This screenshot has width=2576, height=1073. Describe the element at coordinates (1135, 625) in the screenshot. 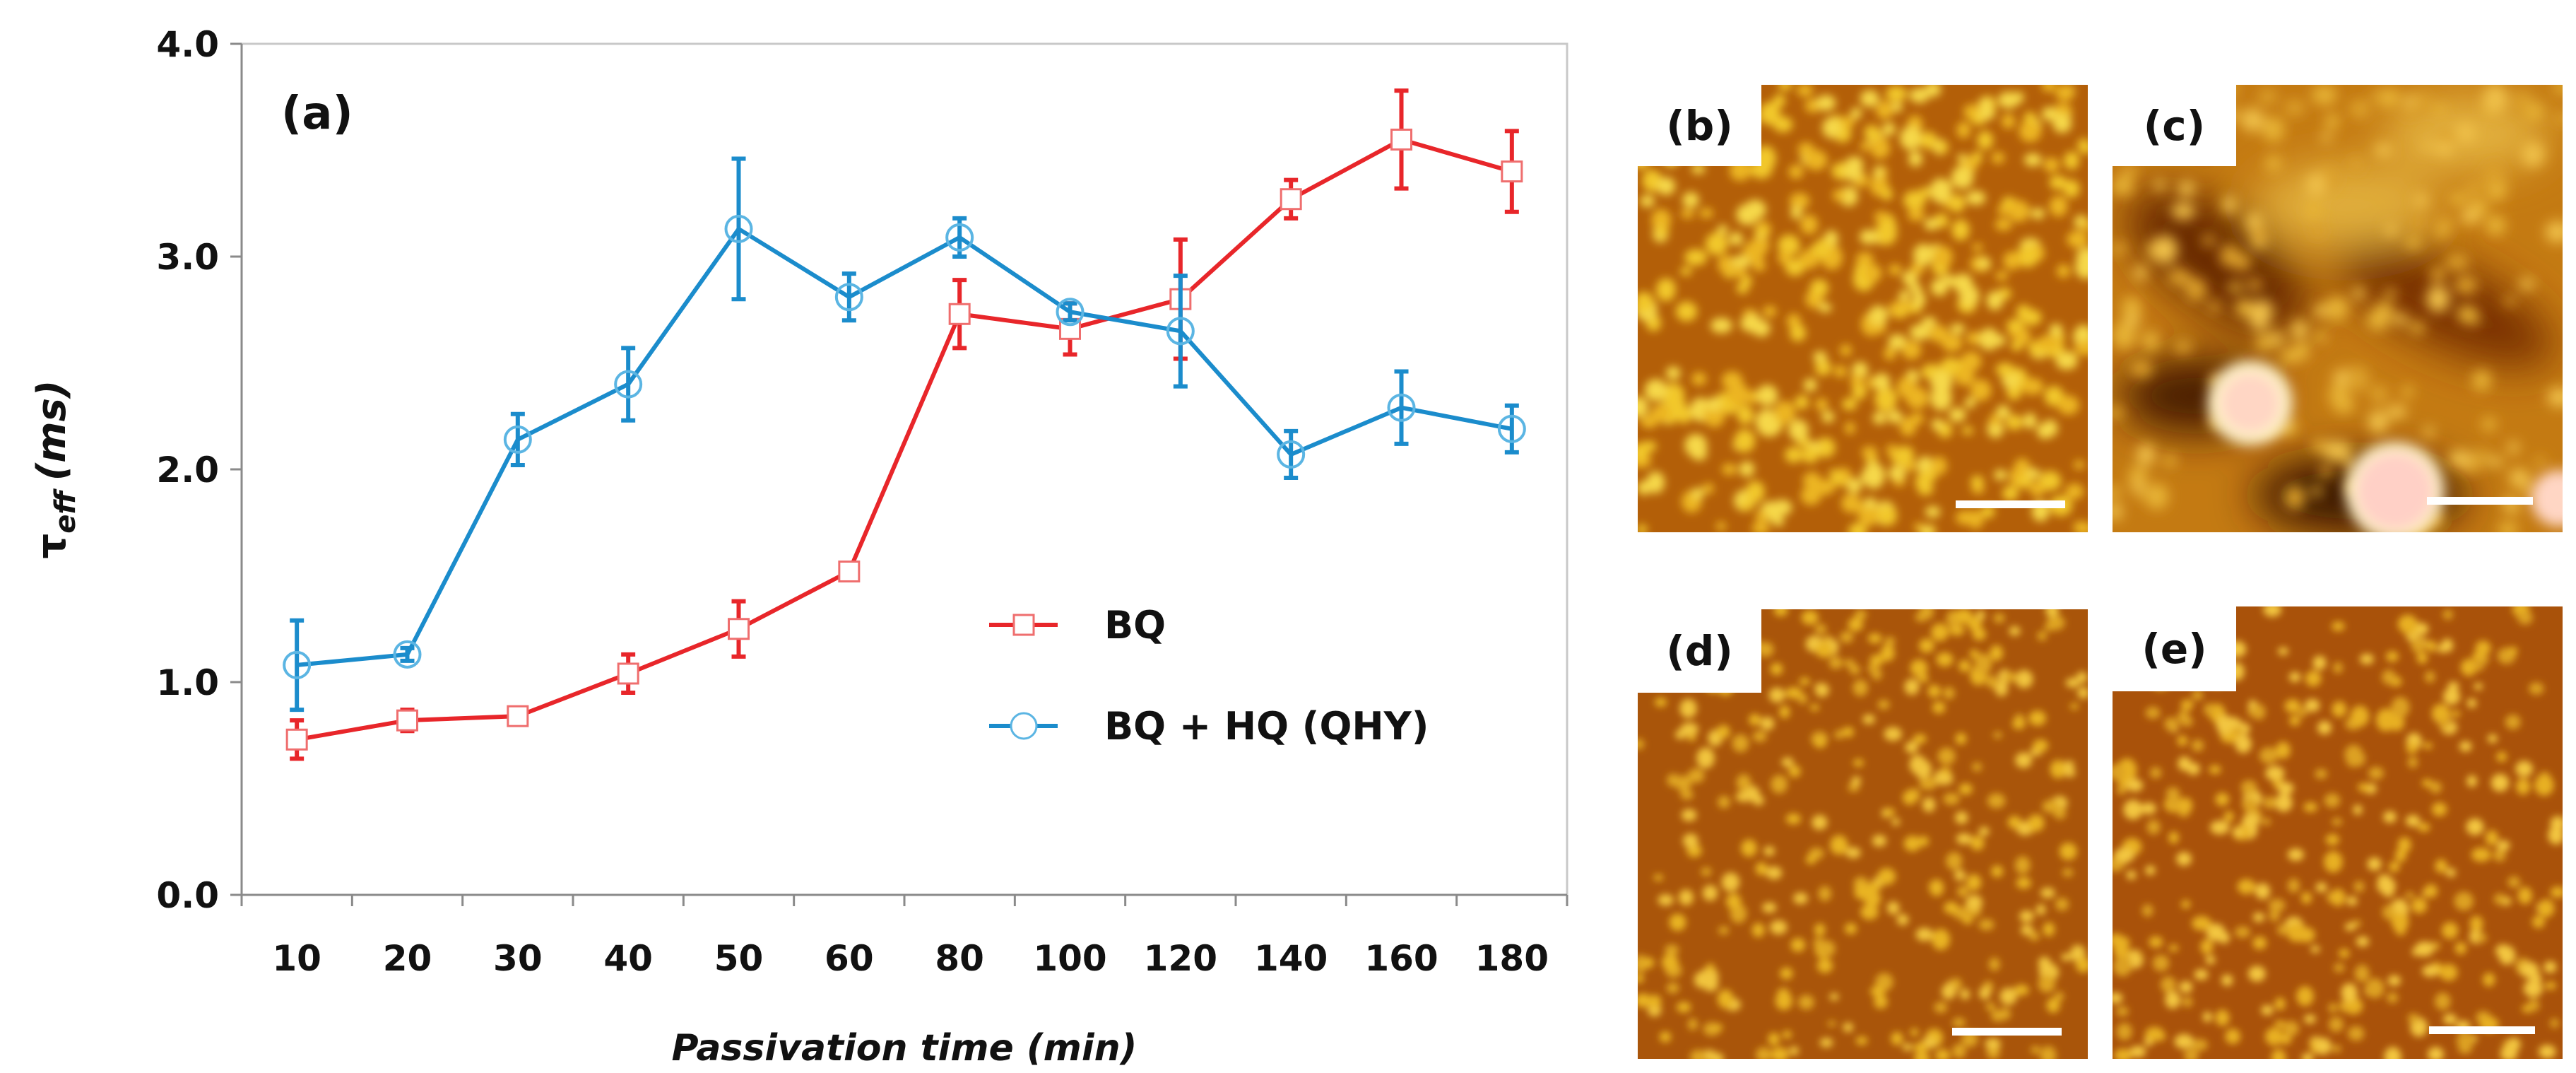

I see `legend-label-bq: BQ` at that location.